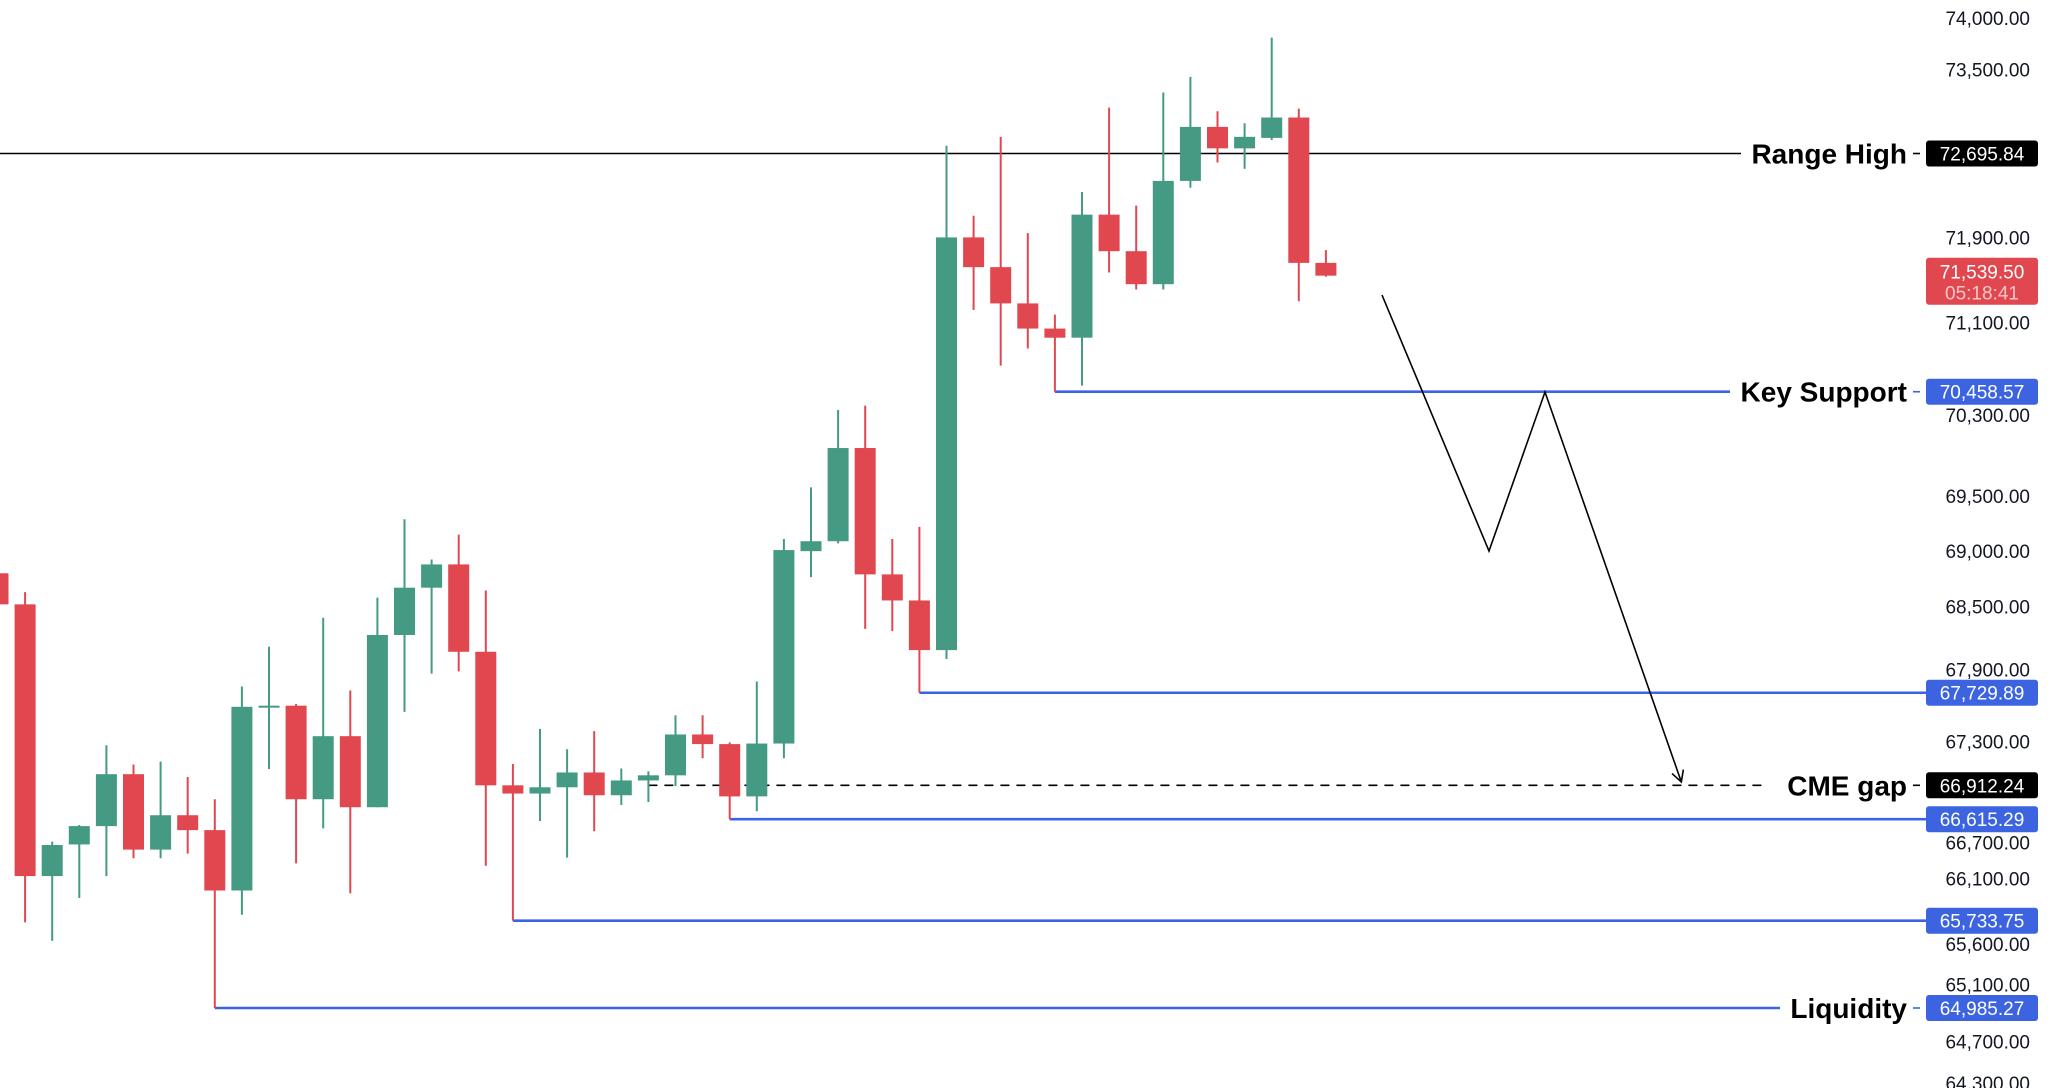 This screenshot has width=2048, height=1088. I want to click on level-price-badge-text: 67,729.89, so click(1982, 694).